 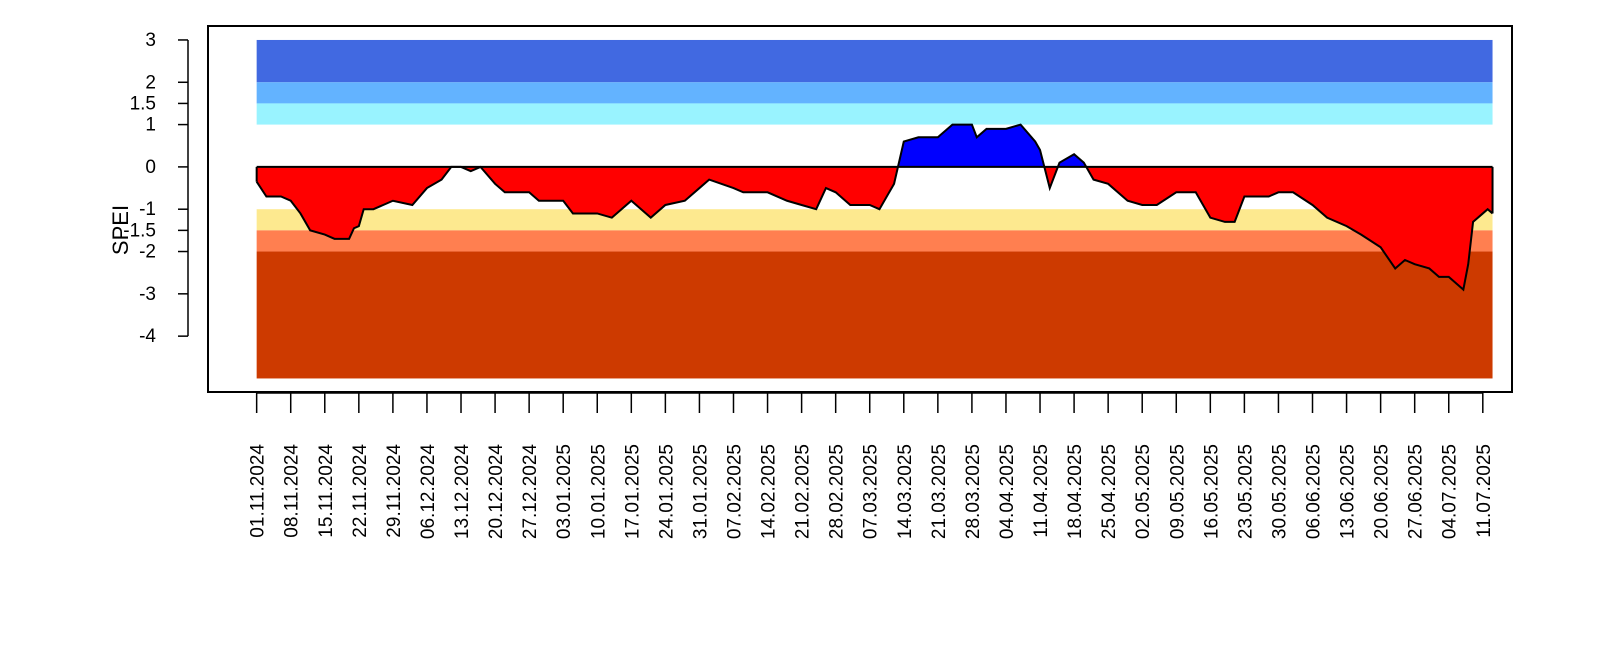 What do you see at coordinates (666, 491) in the screenshot?
I see `x-tick-label: 24.01.2025` at bounding box center [666, 491].